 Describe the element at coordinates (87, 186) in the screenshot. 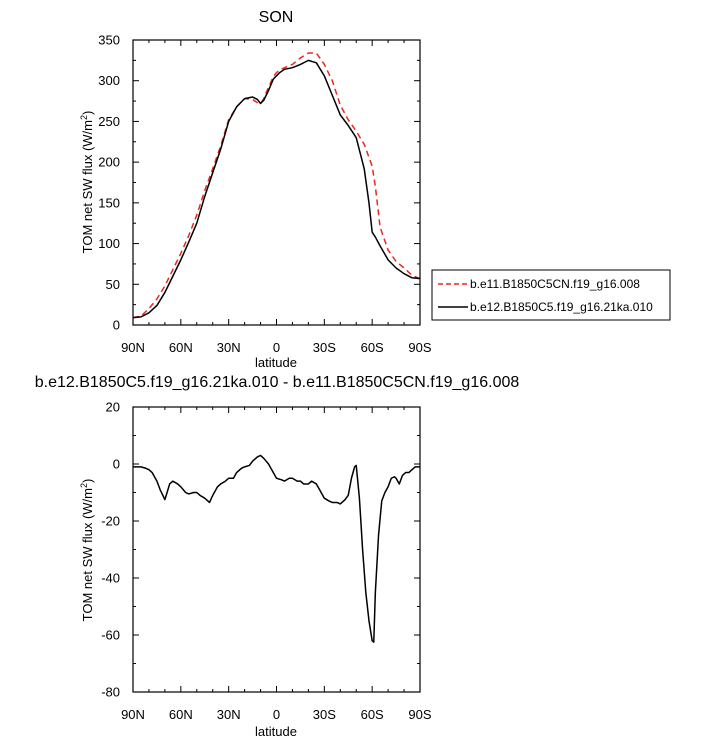

I see `top-y-axis-title-main: TOM net SW flux (W/m` at that location.